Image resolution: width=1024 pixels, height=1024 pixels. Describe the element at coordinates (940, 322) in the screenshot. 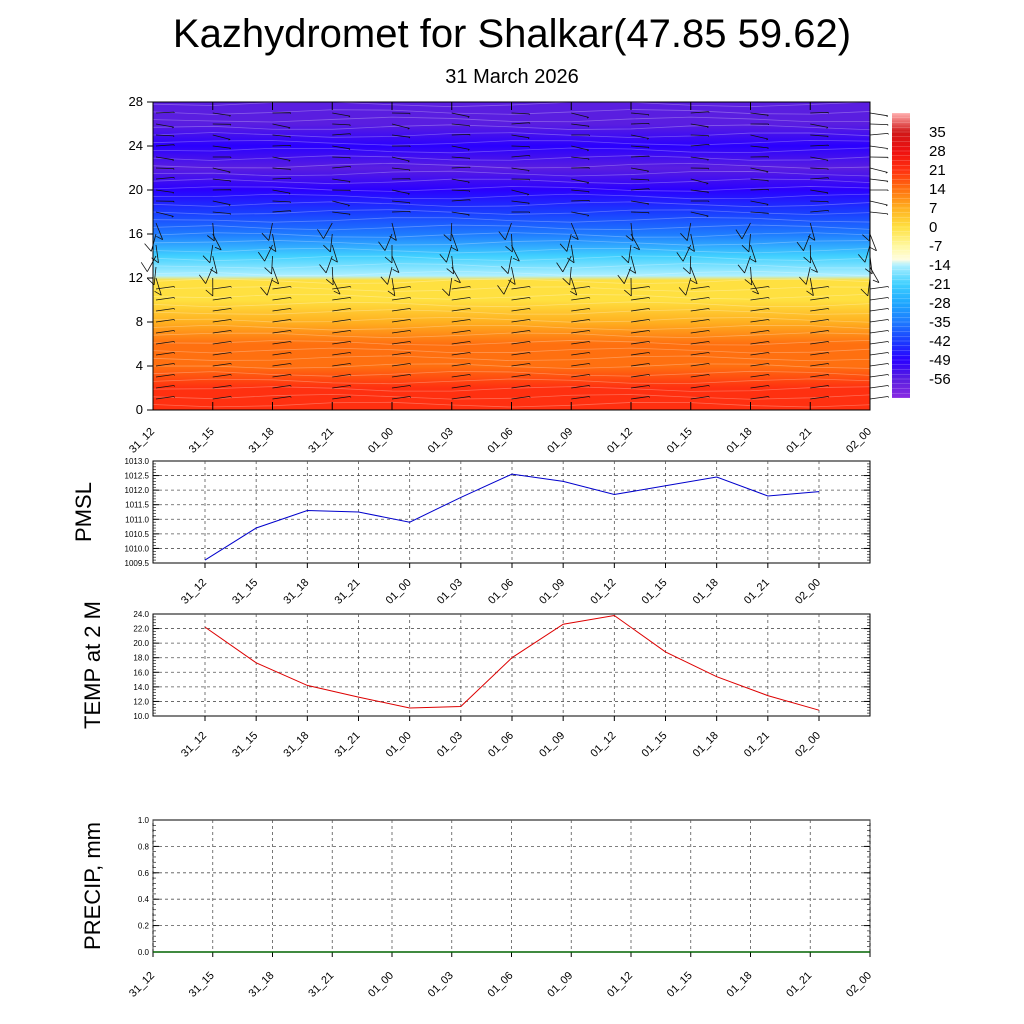

I see `colorbar-label: -35` at that location.